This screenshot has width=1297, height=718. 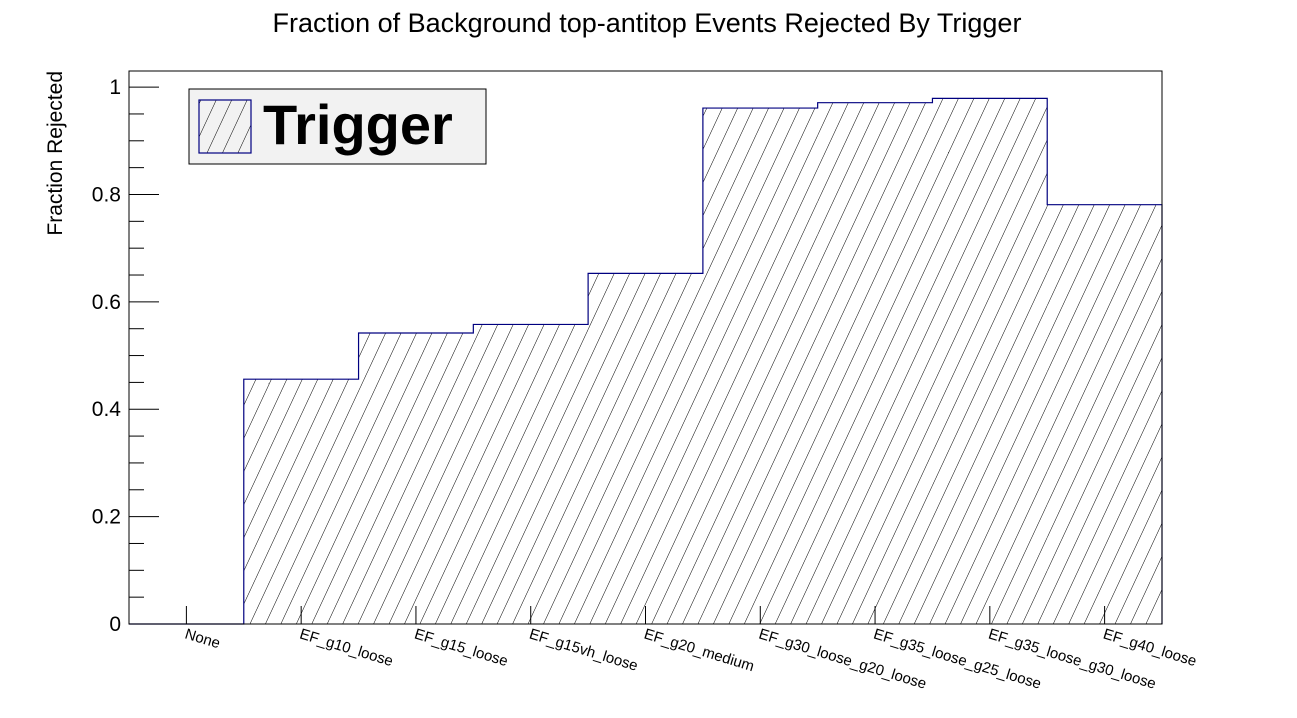 I want to click on bar-EF_g20_medium, so click(x=645, y=448).